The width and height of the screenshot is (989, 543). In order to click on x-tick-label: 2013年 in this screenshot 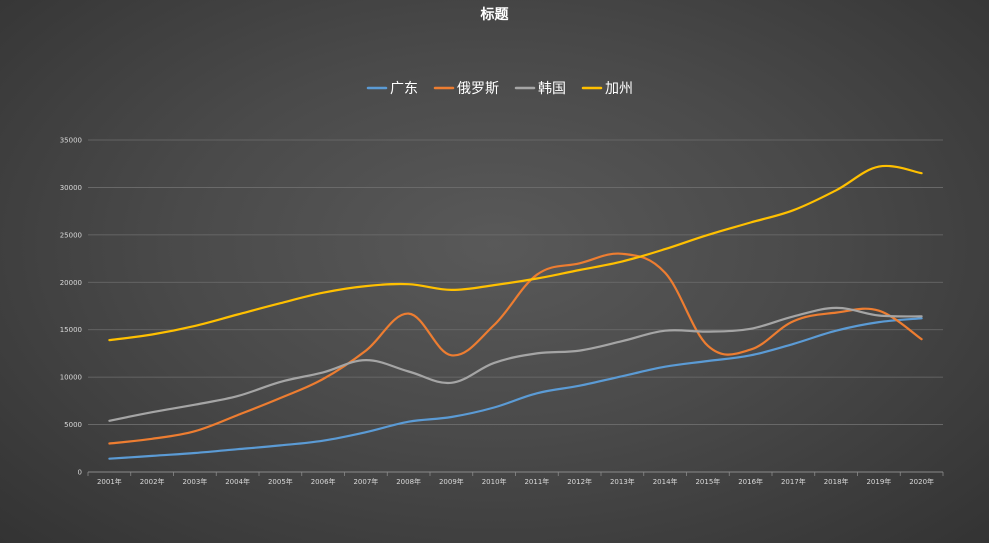, I will do `click(622, 481)`.